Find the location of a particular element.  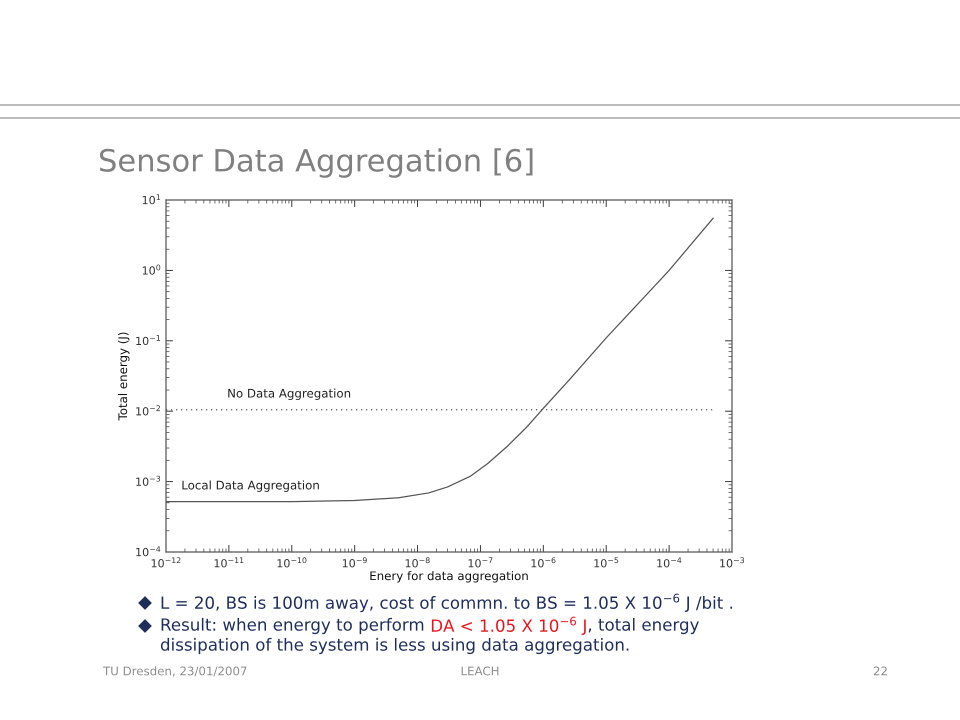

y-tick-label: 10$^{−1}$ is located at coordinates (148, 340).